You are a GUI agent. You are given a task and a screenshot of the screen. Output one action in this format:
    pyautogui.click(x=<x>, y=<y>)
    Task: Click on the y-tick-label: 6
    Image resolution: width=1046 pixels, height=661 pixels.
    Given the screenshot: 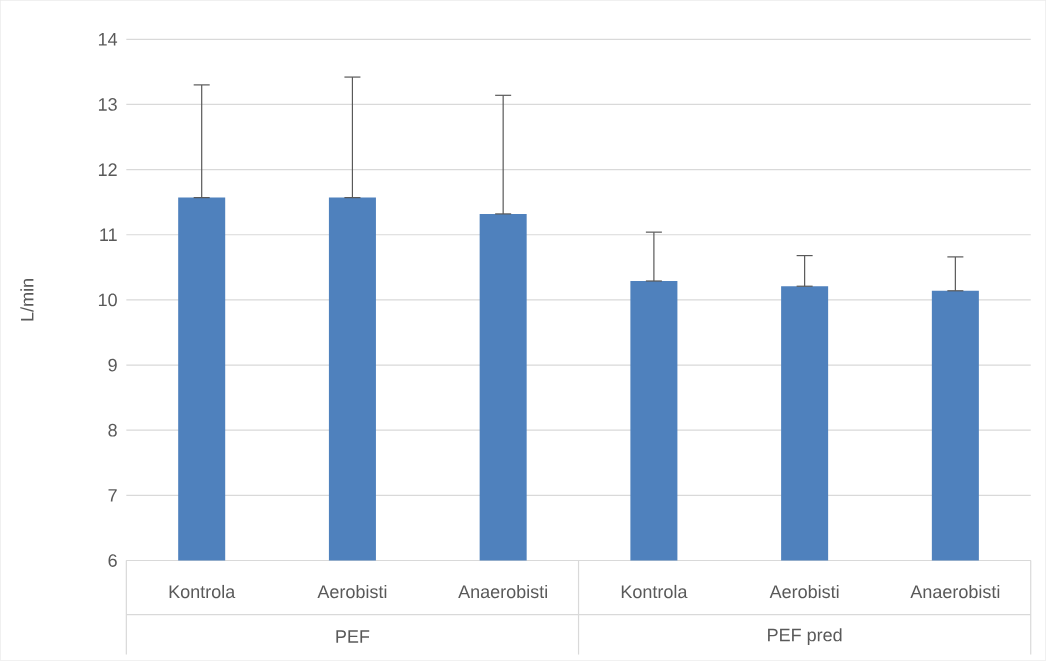 What is the action you would take?
    pyautogui.click(x=112, y=560)
    